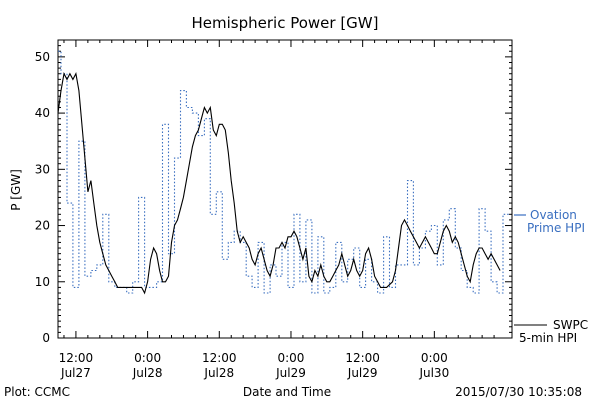  What do you see at coordinates (570, 325) in the screenshot?
I see `swpc-legend-label-line1: SWPC` at bounding box center [570, 325].